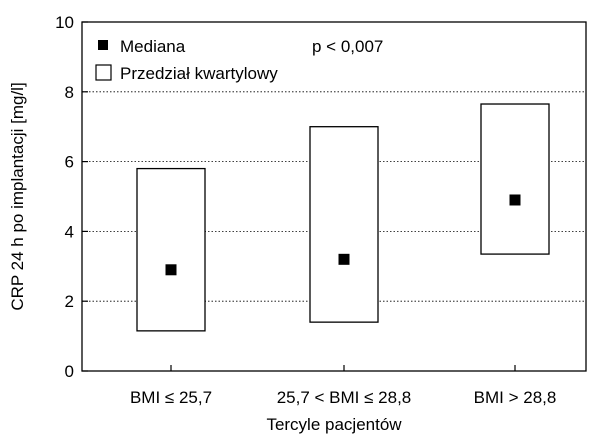 The height and width of the screenshot is (437, 591). Describe the element at coordinates (69, 371) in the screenshot. I see `y-tick-label: 0` at that location.